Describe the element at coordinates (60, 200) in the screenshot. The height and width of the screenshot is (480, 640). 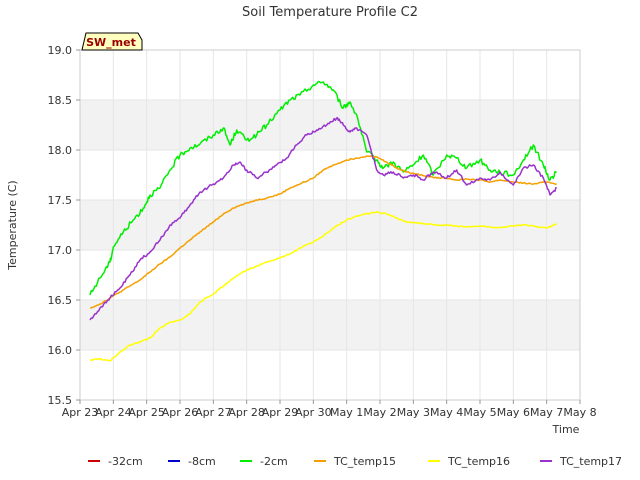
I see `y-tick-label: 17.5` at that location.